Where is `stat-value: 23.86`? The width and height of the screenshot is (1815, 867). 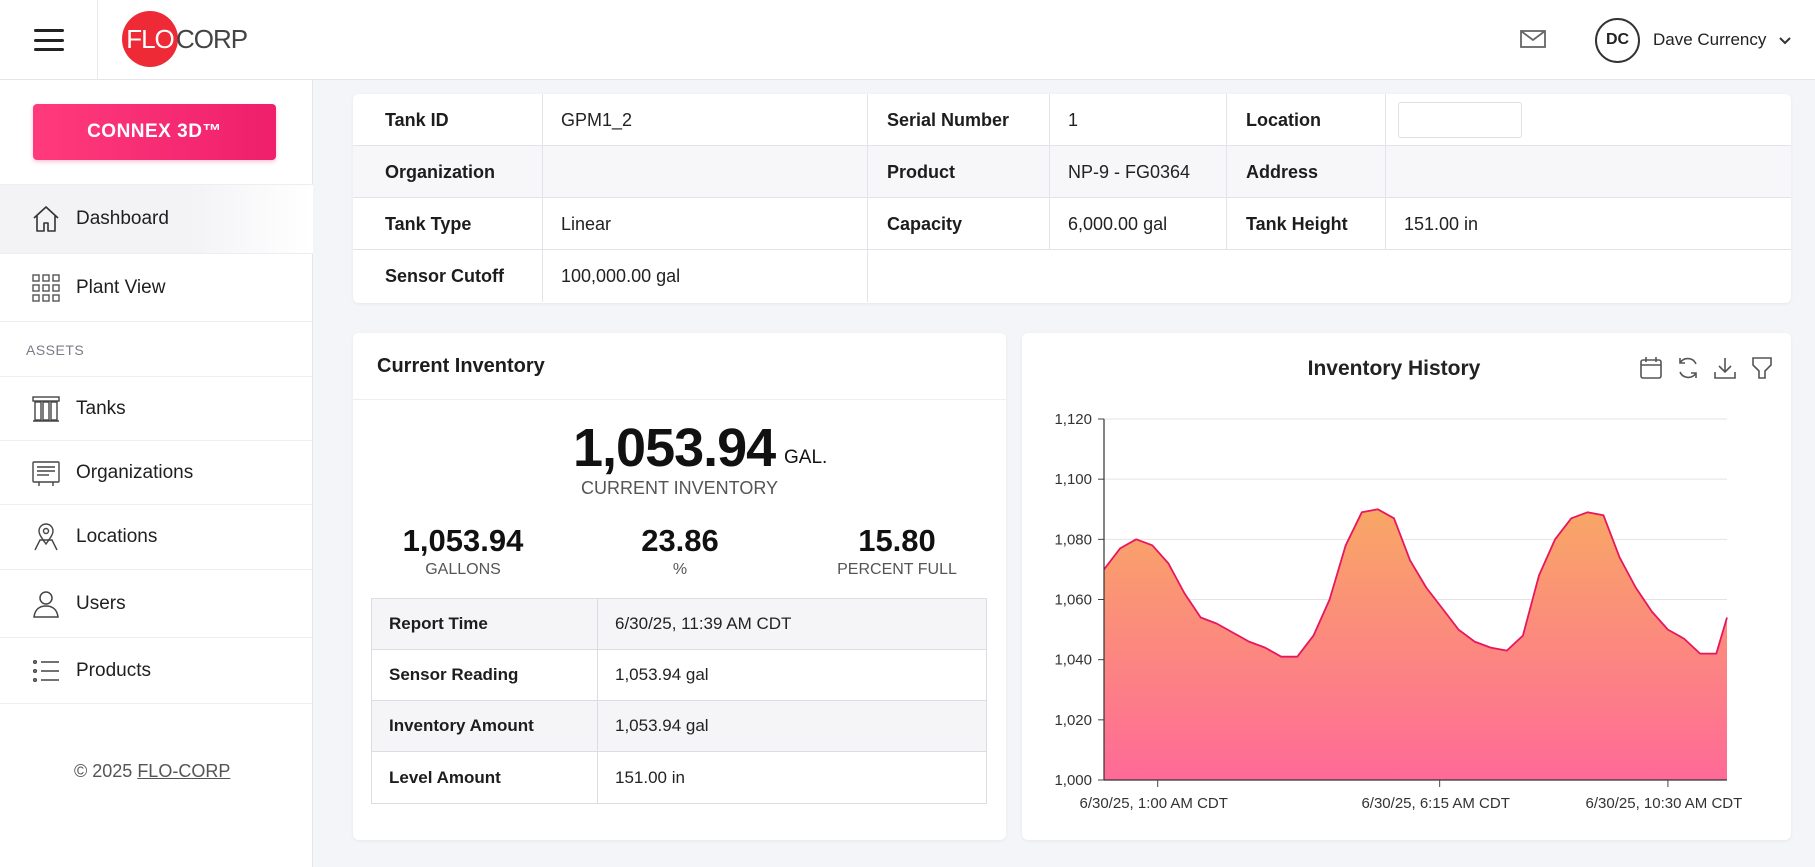 stat-value: 23.86 is located at coordinates (680, 540).